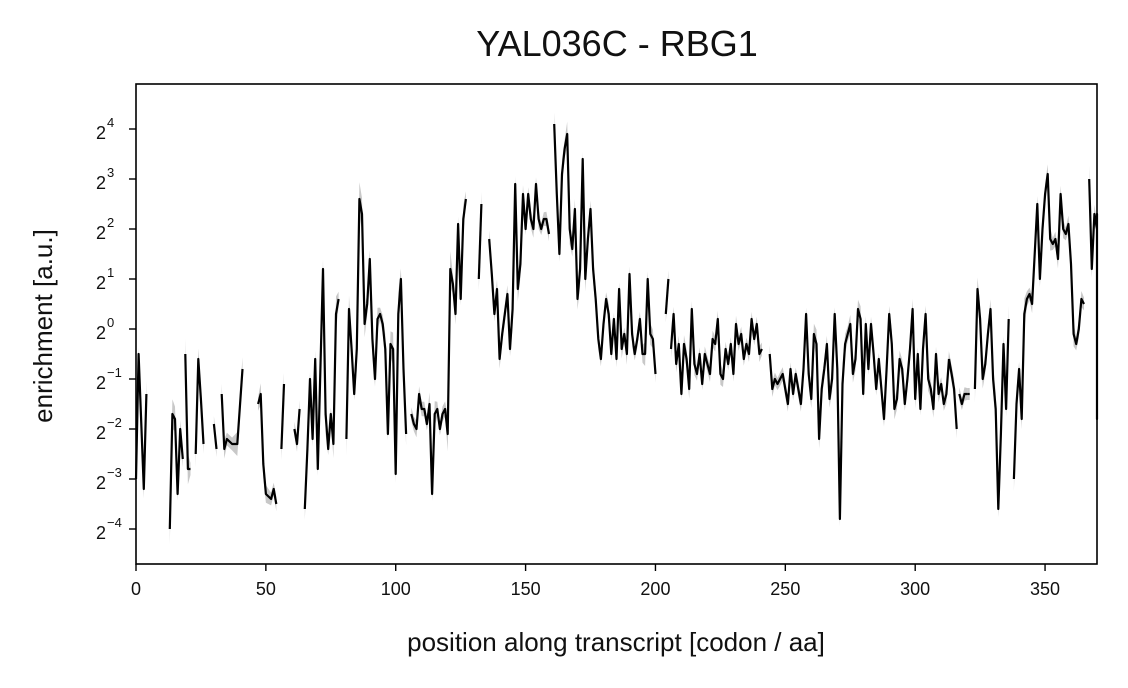  Describe the element at coordinates (616, 642) in the screenshot. I see `x-axis-label: position along transcript [codon / aa]` at that location.